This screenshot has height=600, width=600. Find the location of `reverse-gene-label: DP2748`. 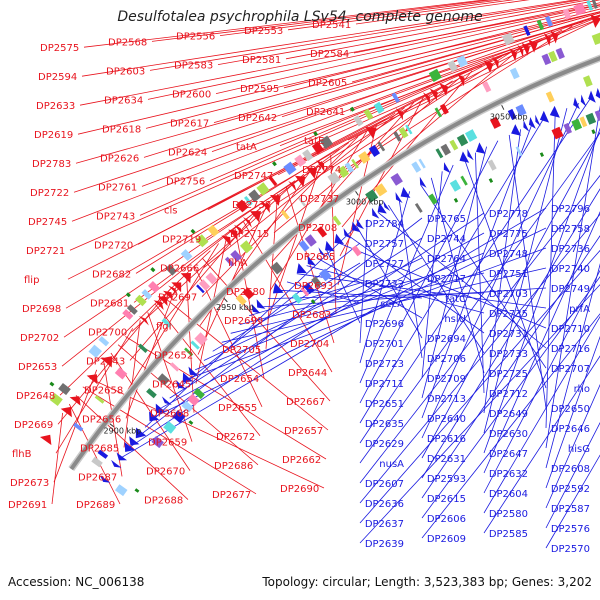

reverse-gene-label: DP2748 is located at coordinates (508, 254).